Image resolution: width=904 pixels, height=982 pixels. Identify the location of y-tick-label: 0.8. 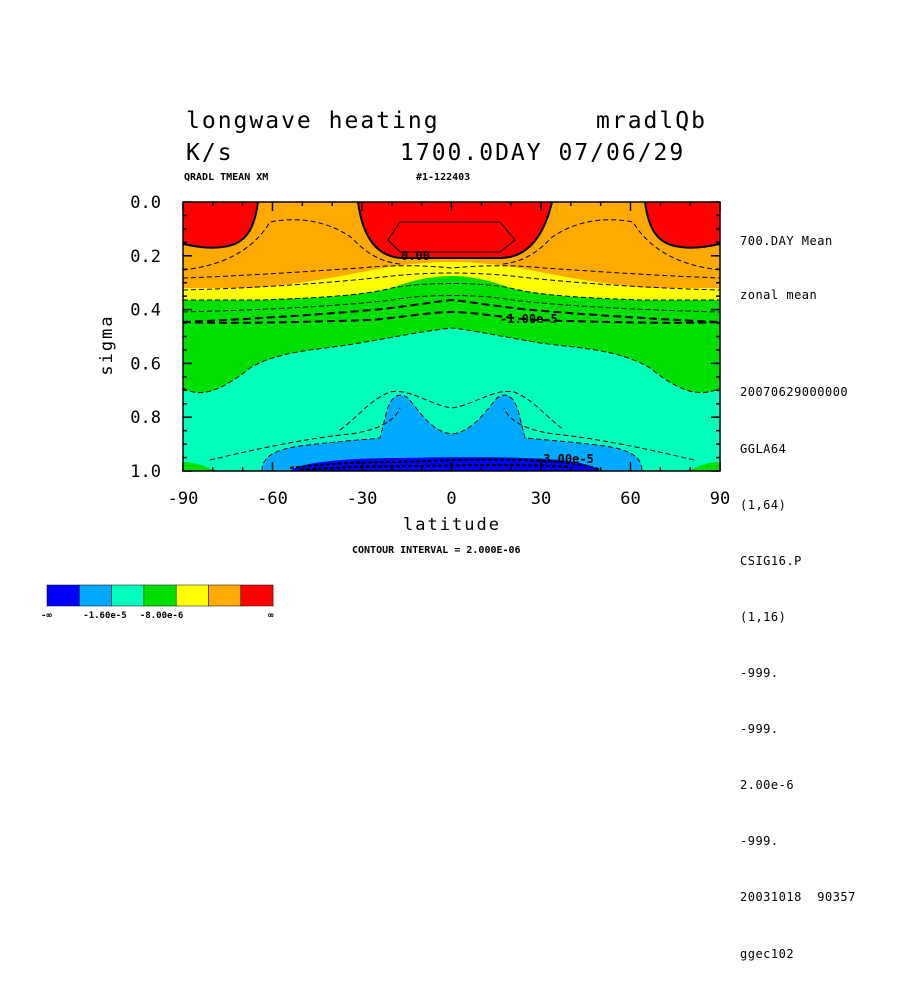
(145, 418).